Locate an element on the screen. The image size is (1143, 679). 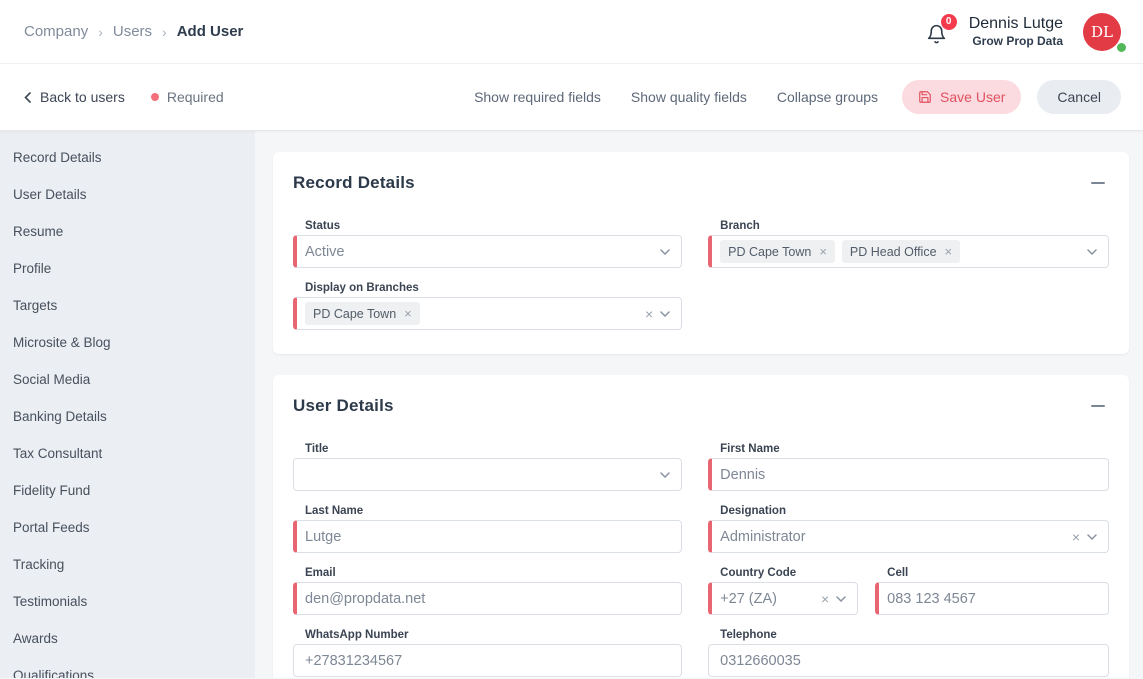
country-code-field: Country Code +27 (ZA) × is located at coordinates (783, 591).